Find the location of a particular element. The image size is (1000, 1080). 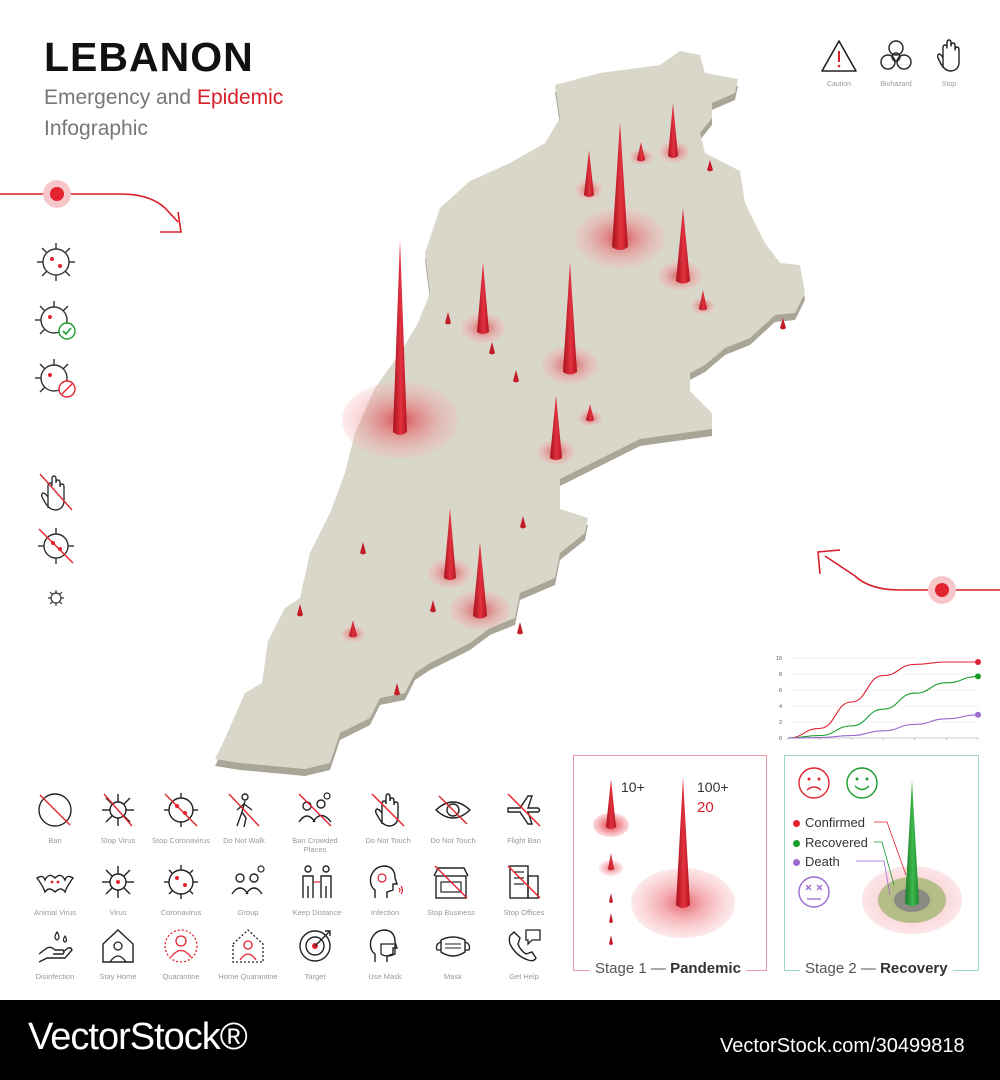

biohazard-label: Biohazard is located at coordinates (896, 84).